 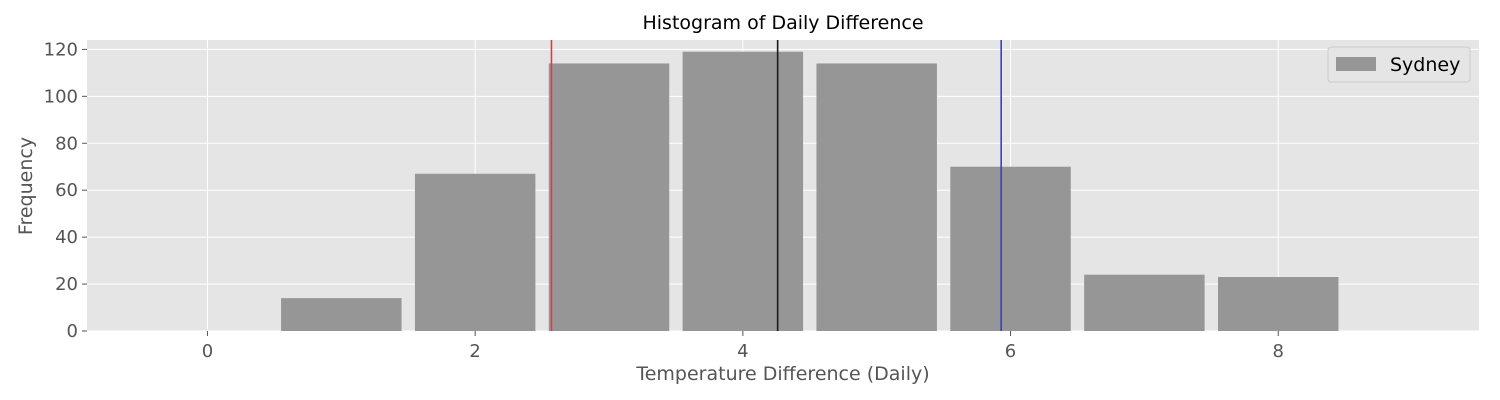 I want to click on y-tick-label: 0, so click(x=72, y=331).